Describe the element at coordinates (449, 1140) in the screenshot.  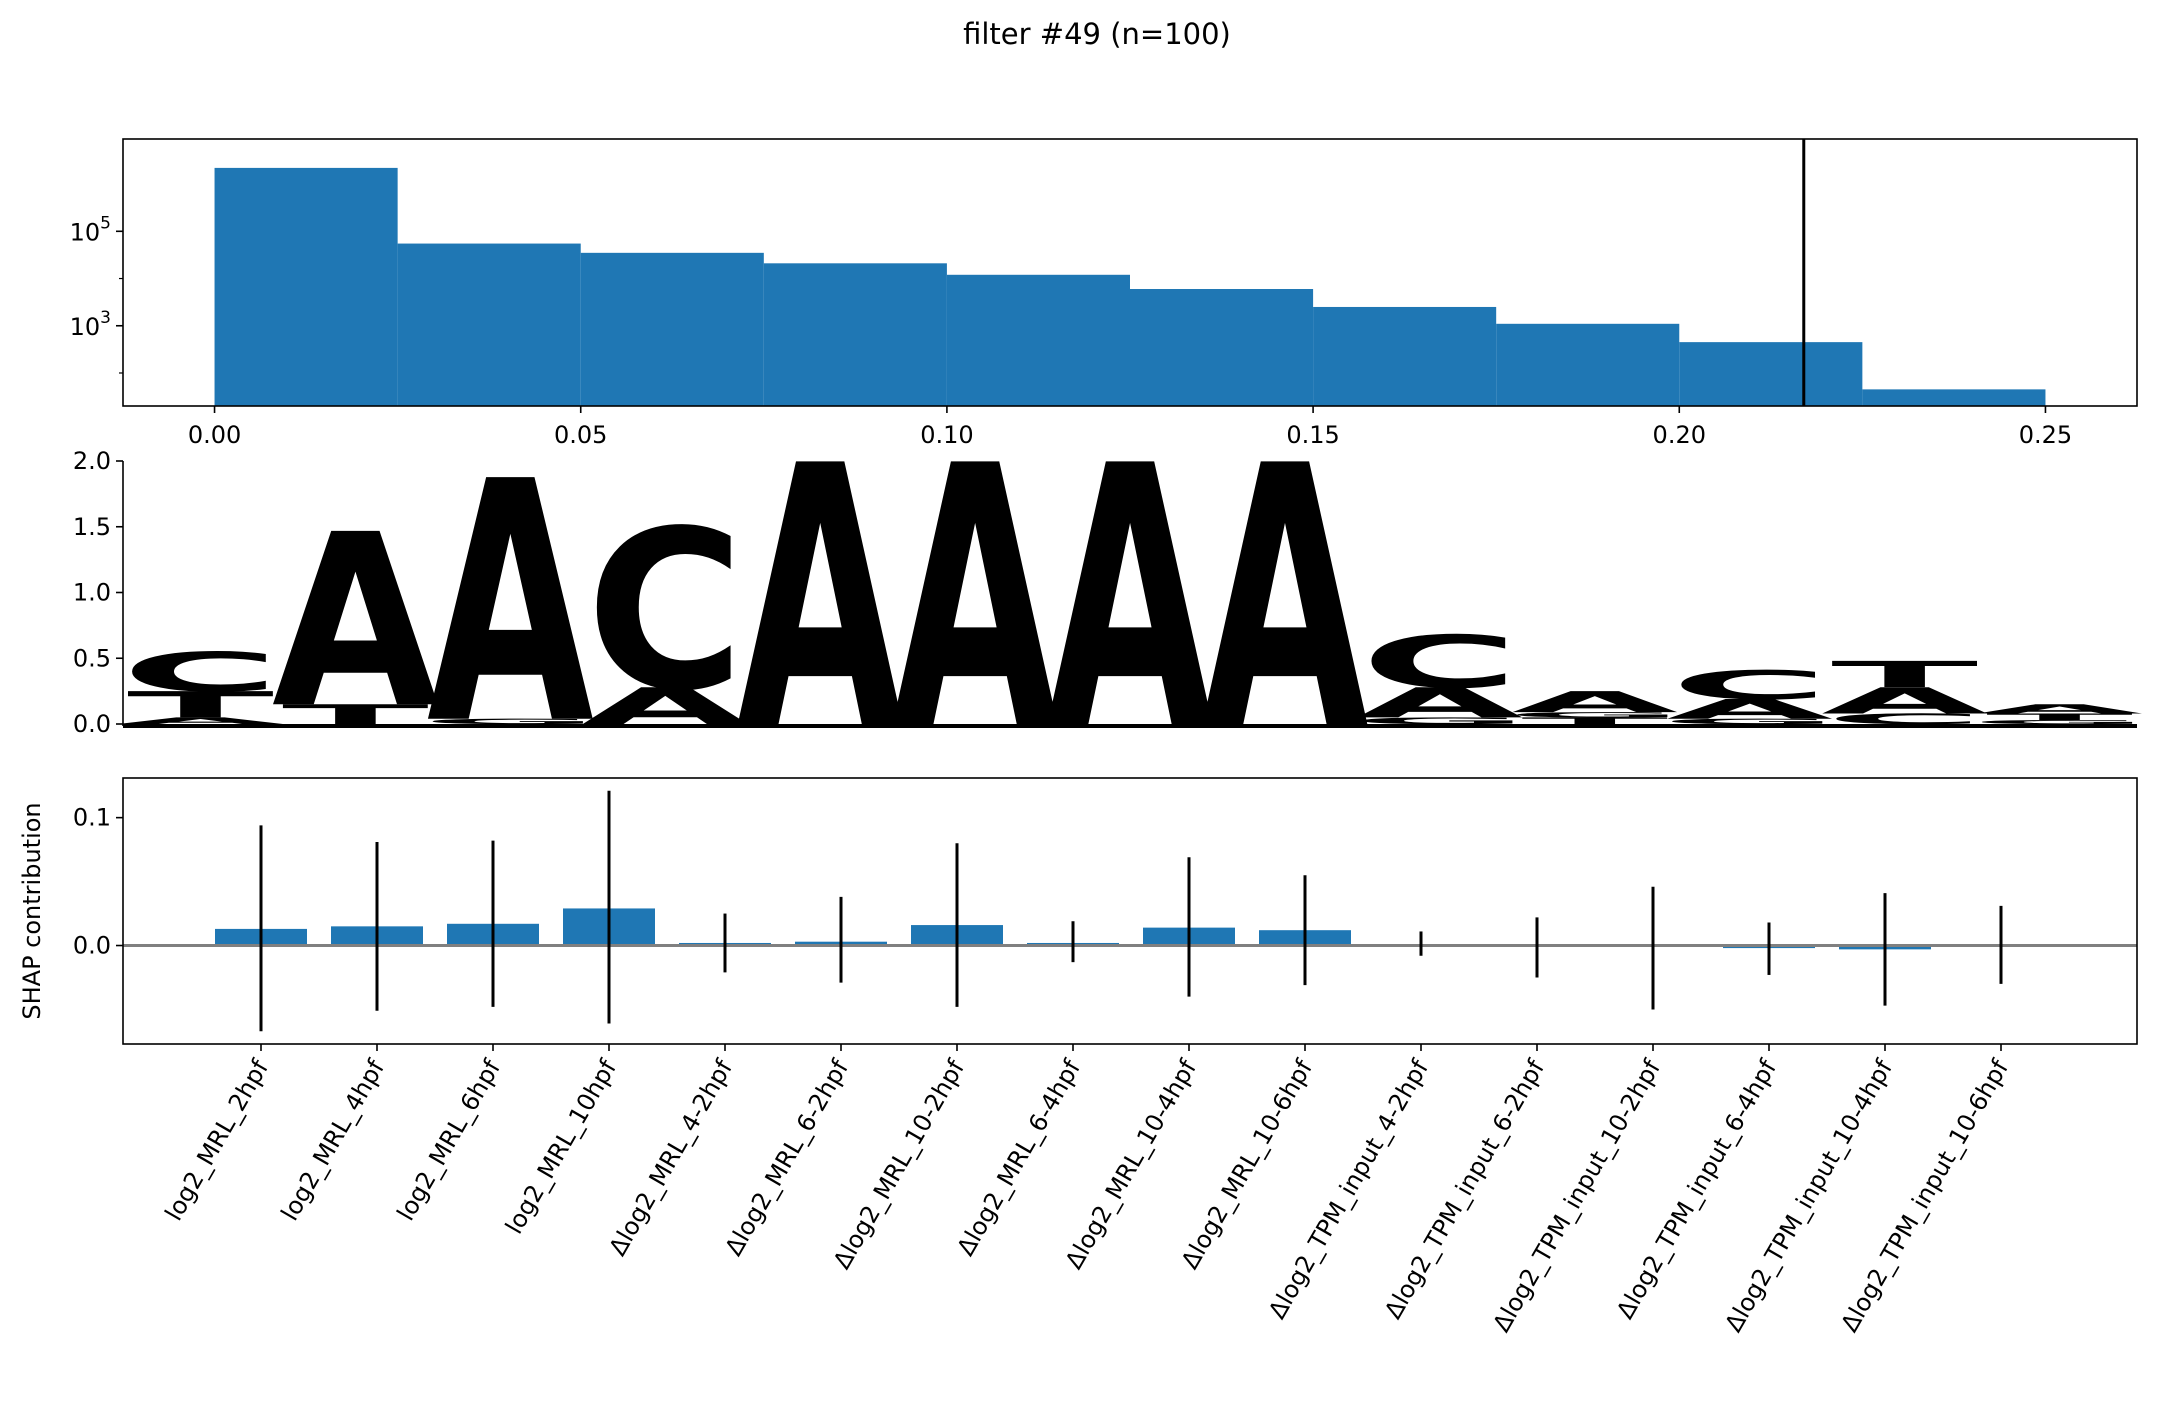
I see `x-tick-label: log2_MRL_6hpf` at that location.